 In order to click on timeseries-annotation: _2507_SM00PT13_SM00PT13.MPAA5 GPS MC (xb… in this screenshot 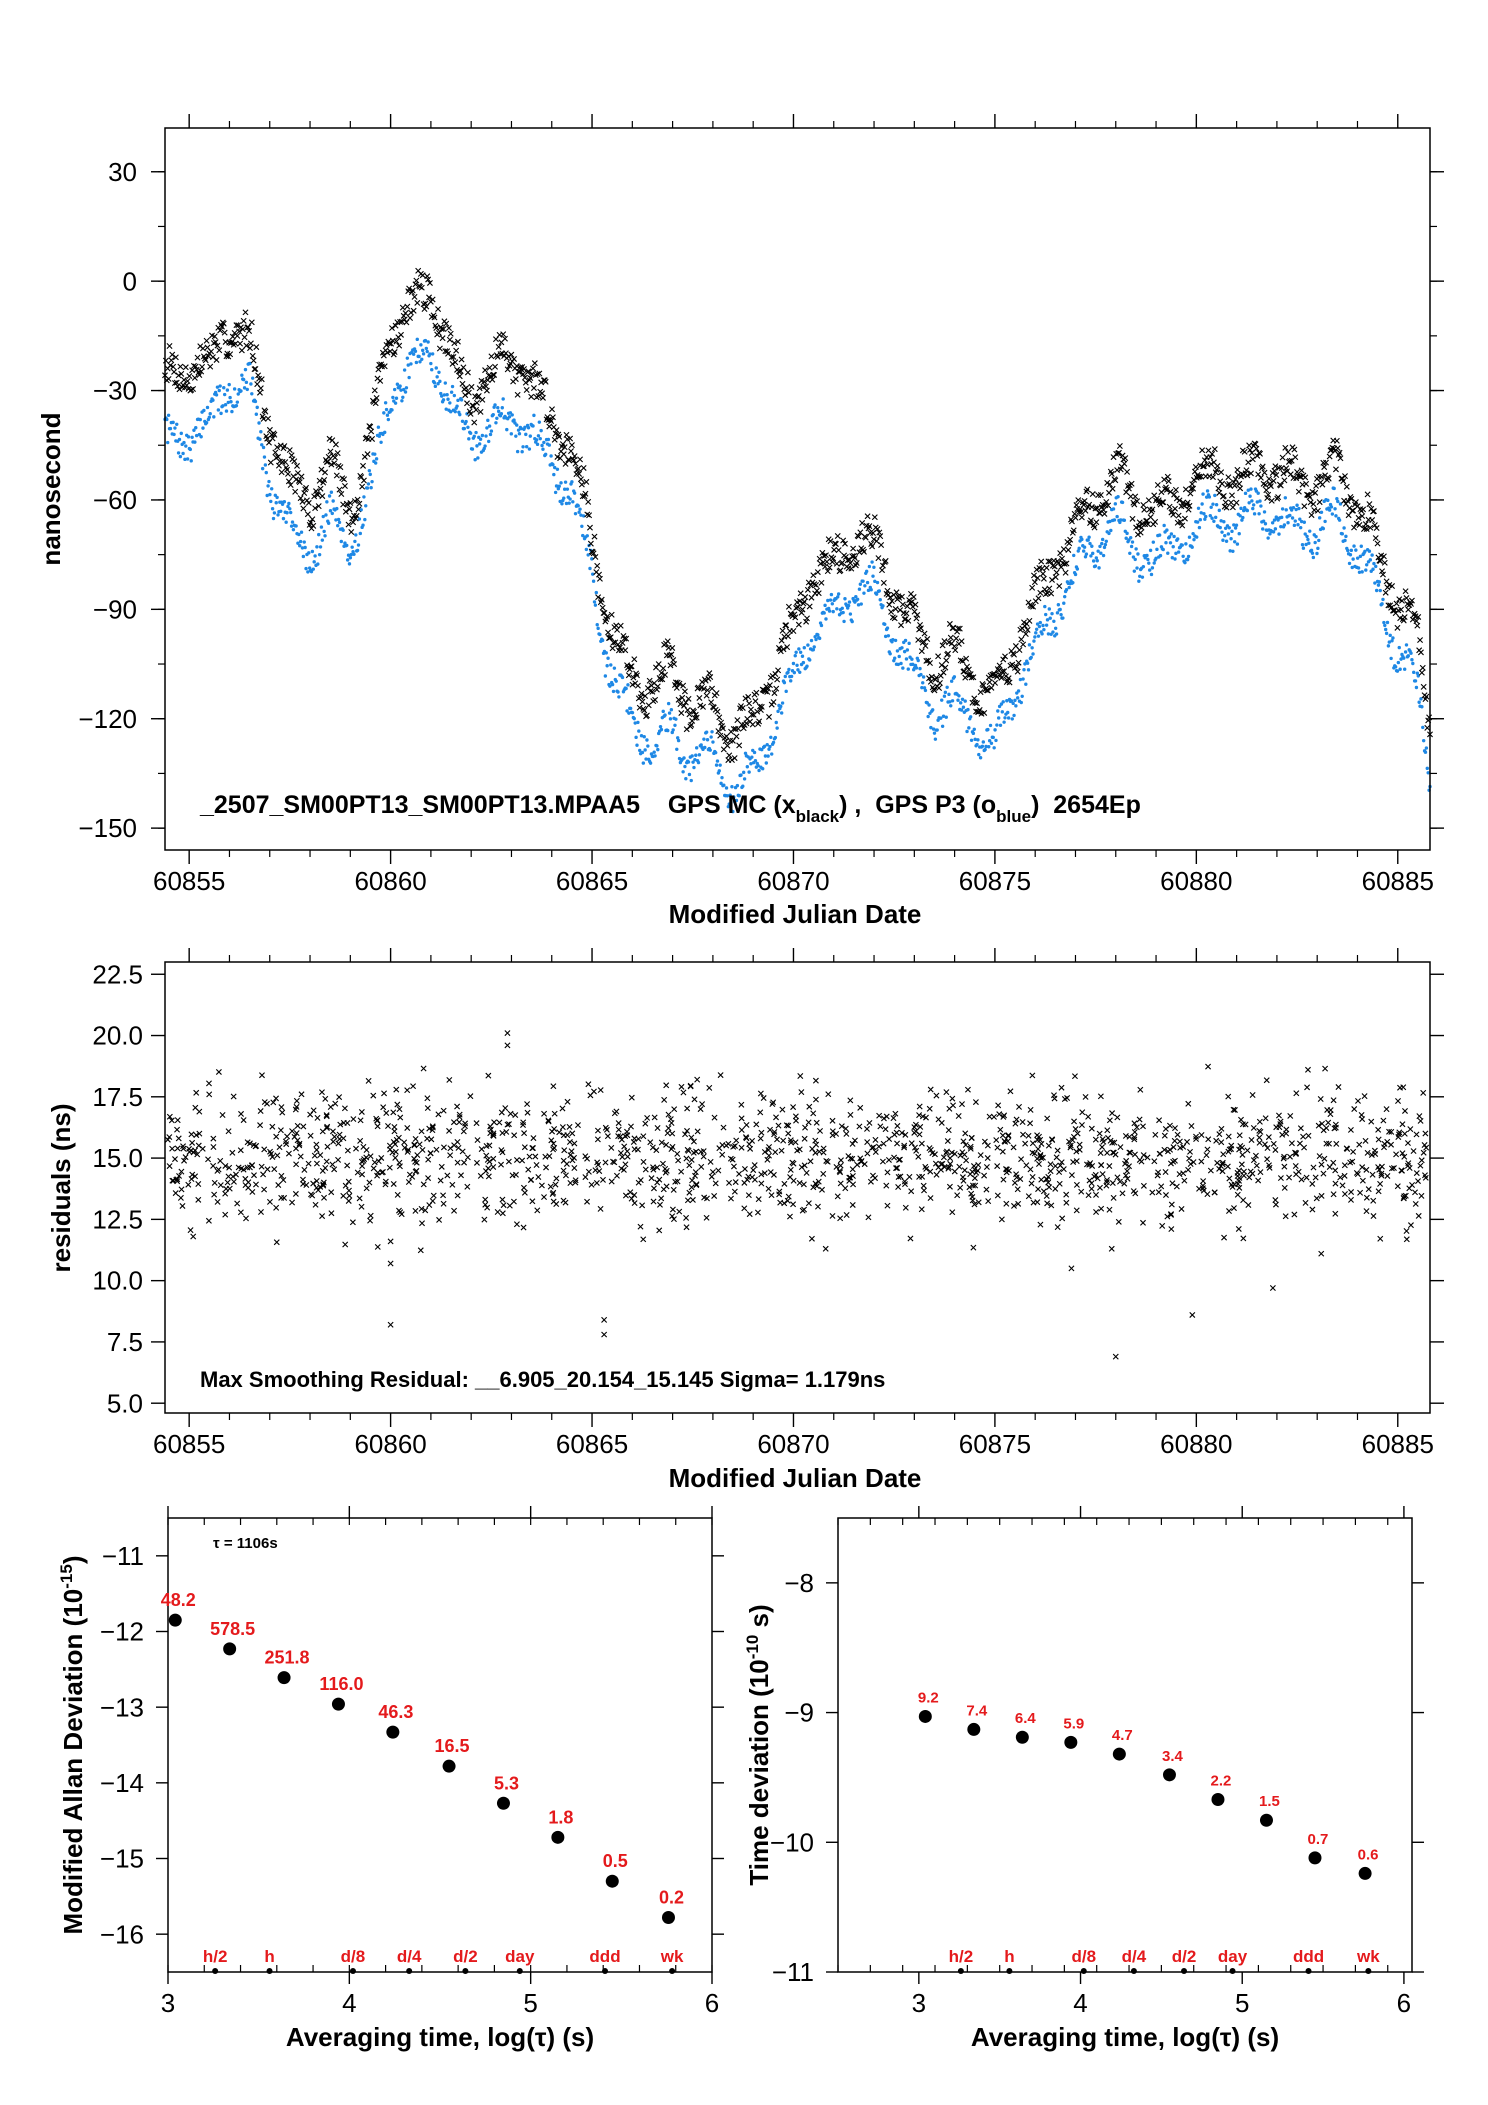, I will do `click(670, 808)`.